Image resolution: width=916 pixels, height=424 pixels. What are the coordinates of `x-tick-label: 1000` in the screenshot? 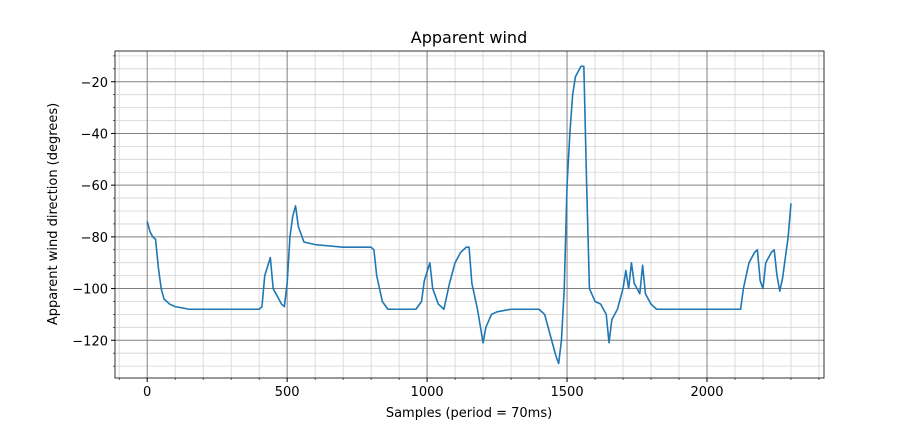 It's located at (427, 392).